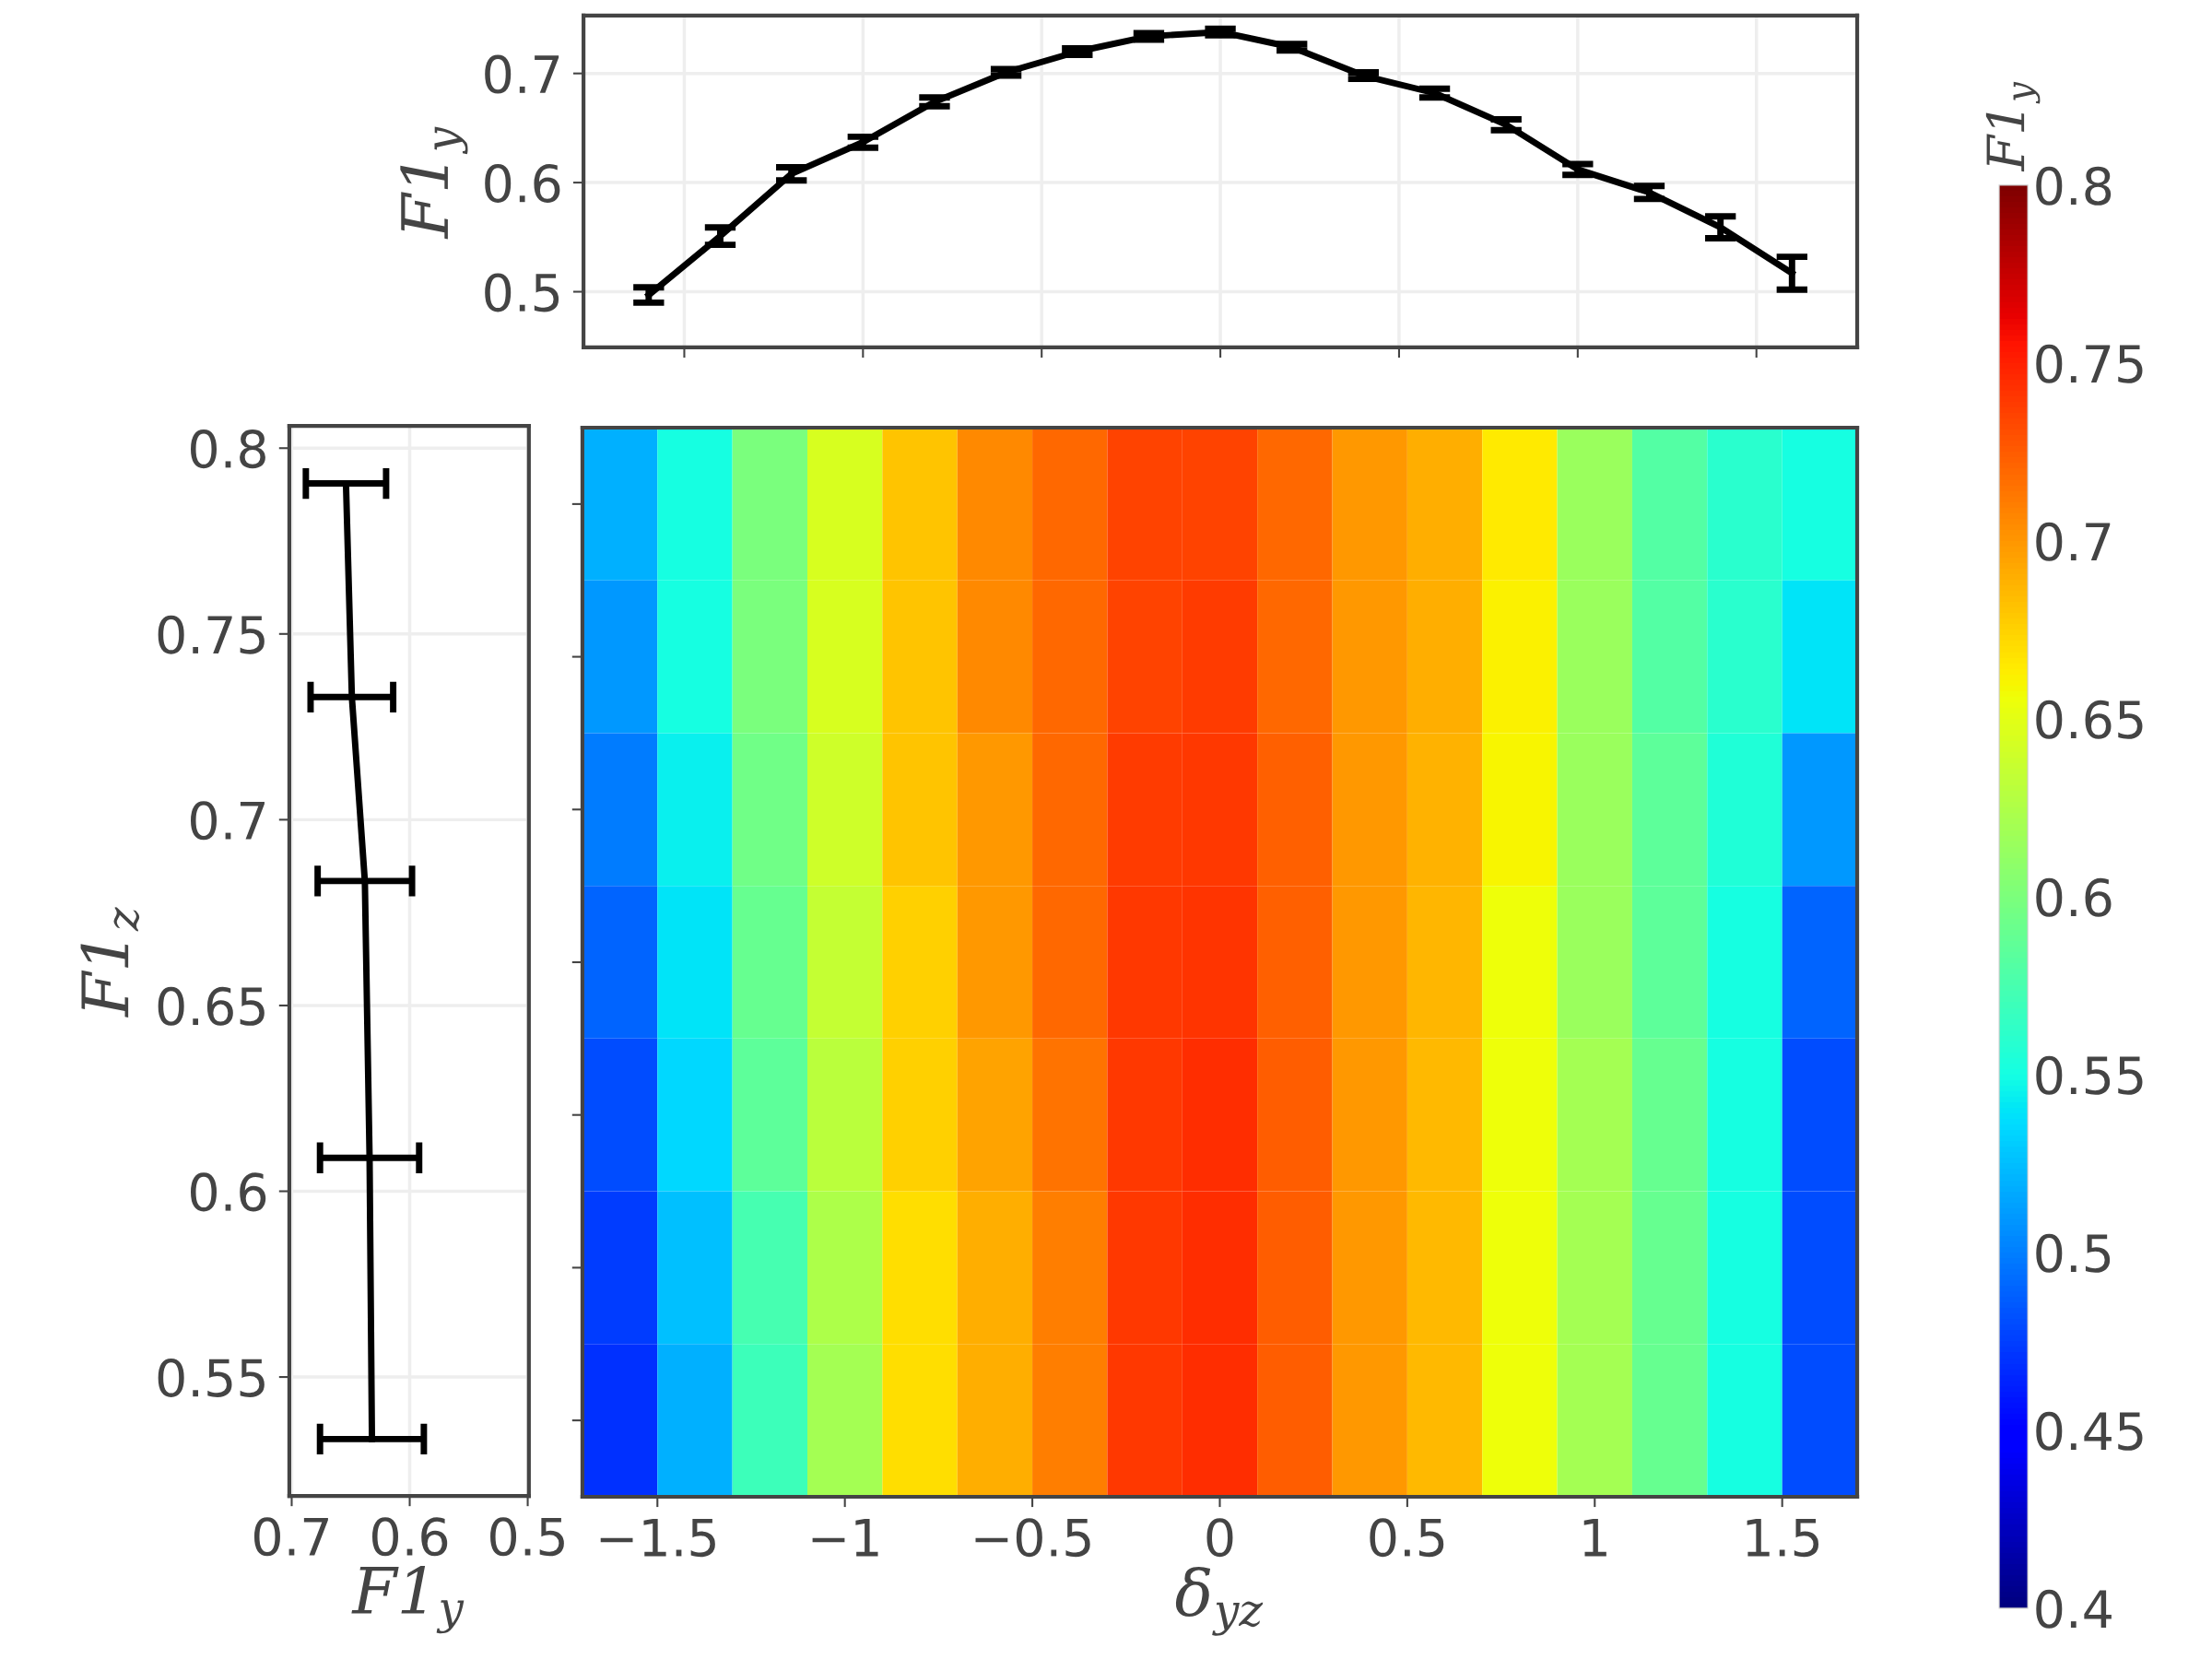  Describe the element at coordinates (408, 1600) in the screenshot. I see `x-axis-title: F1$_{y}$` at that location.